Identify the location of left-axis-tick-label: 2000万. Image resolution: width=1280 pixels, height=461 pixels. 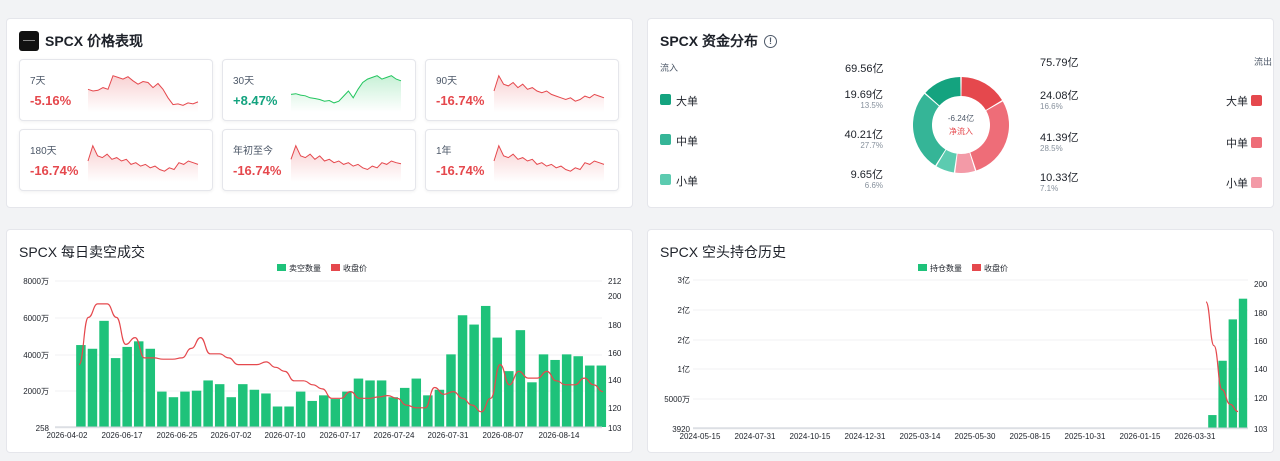
(36, 391).